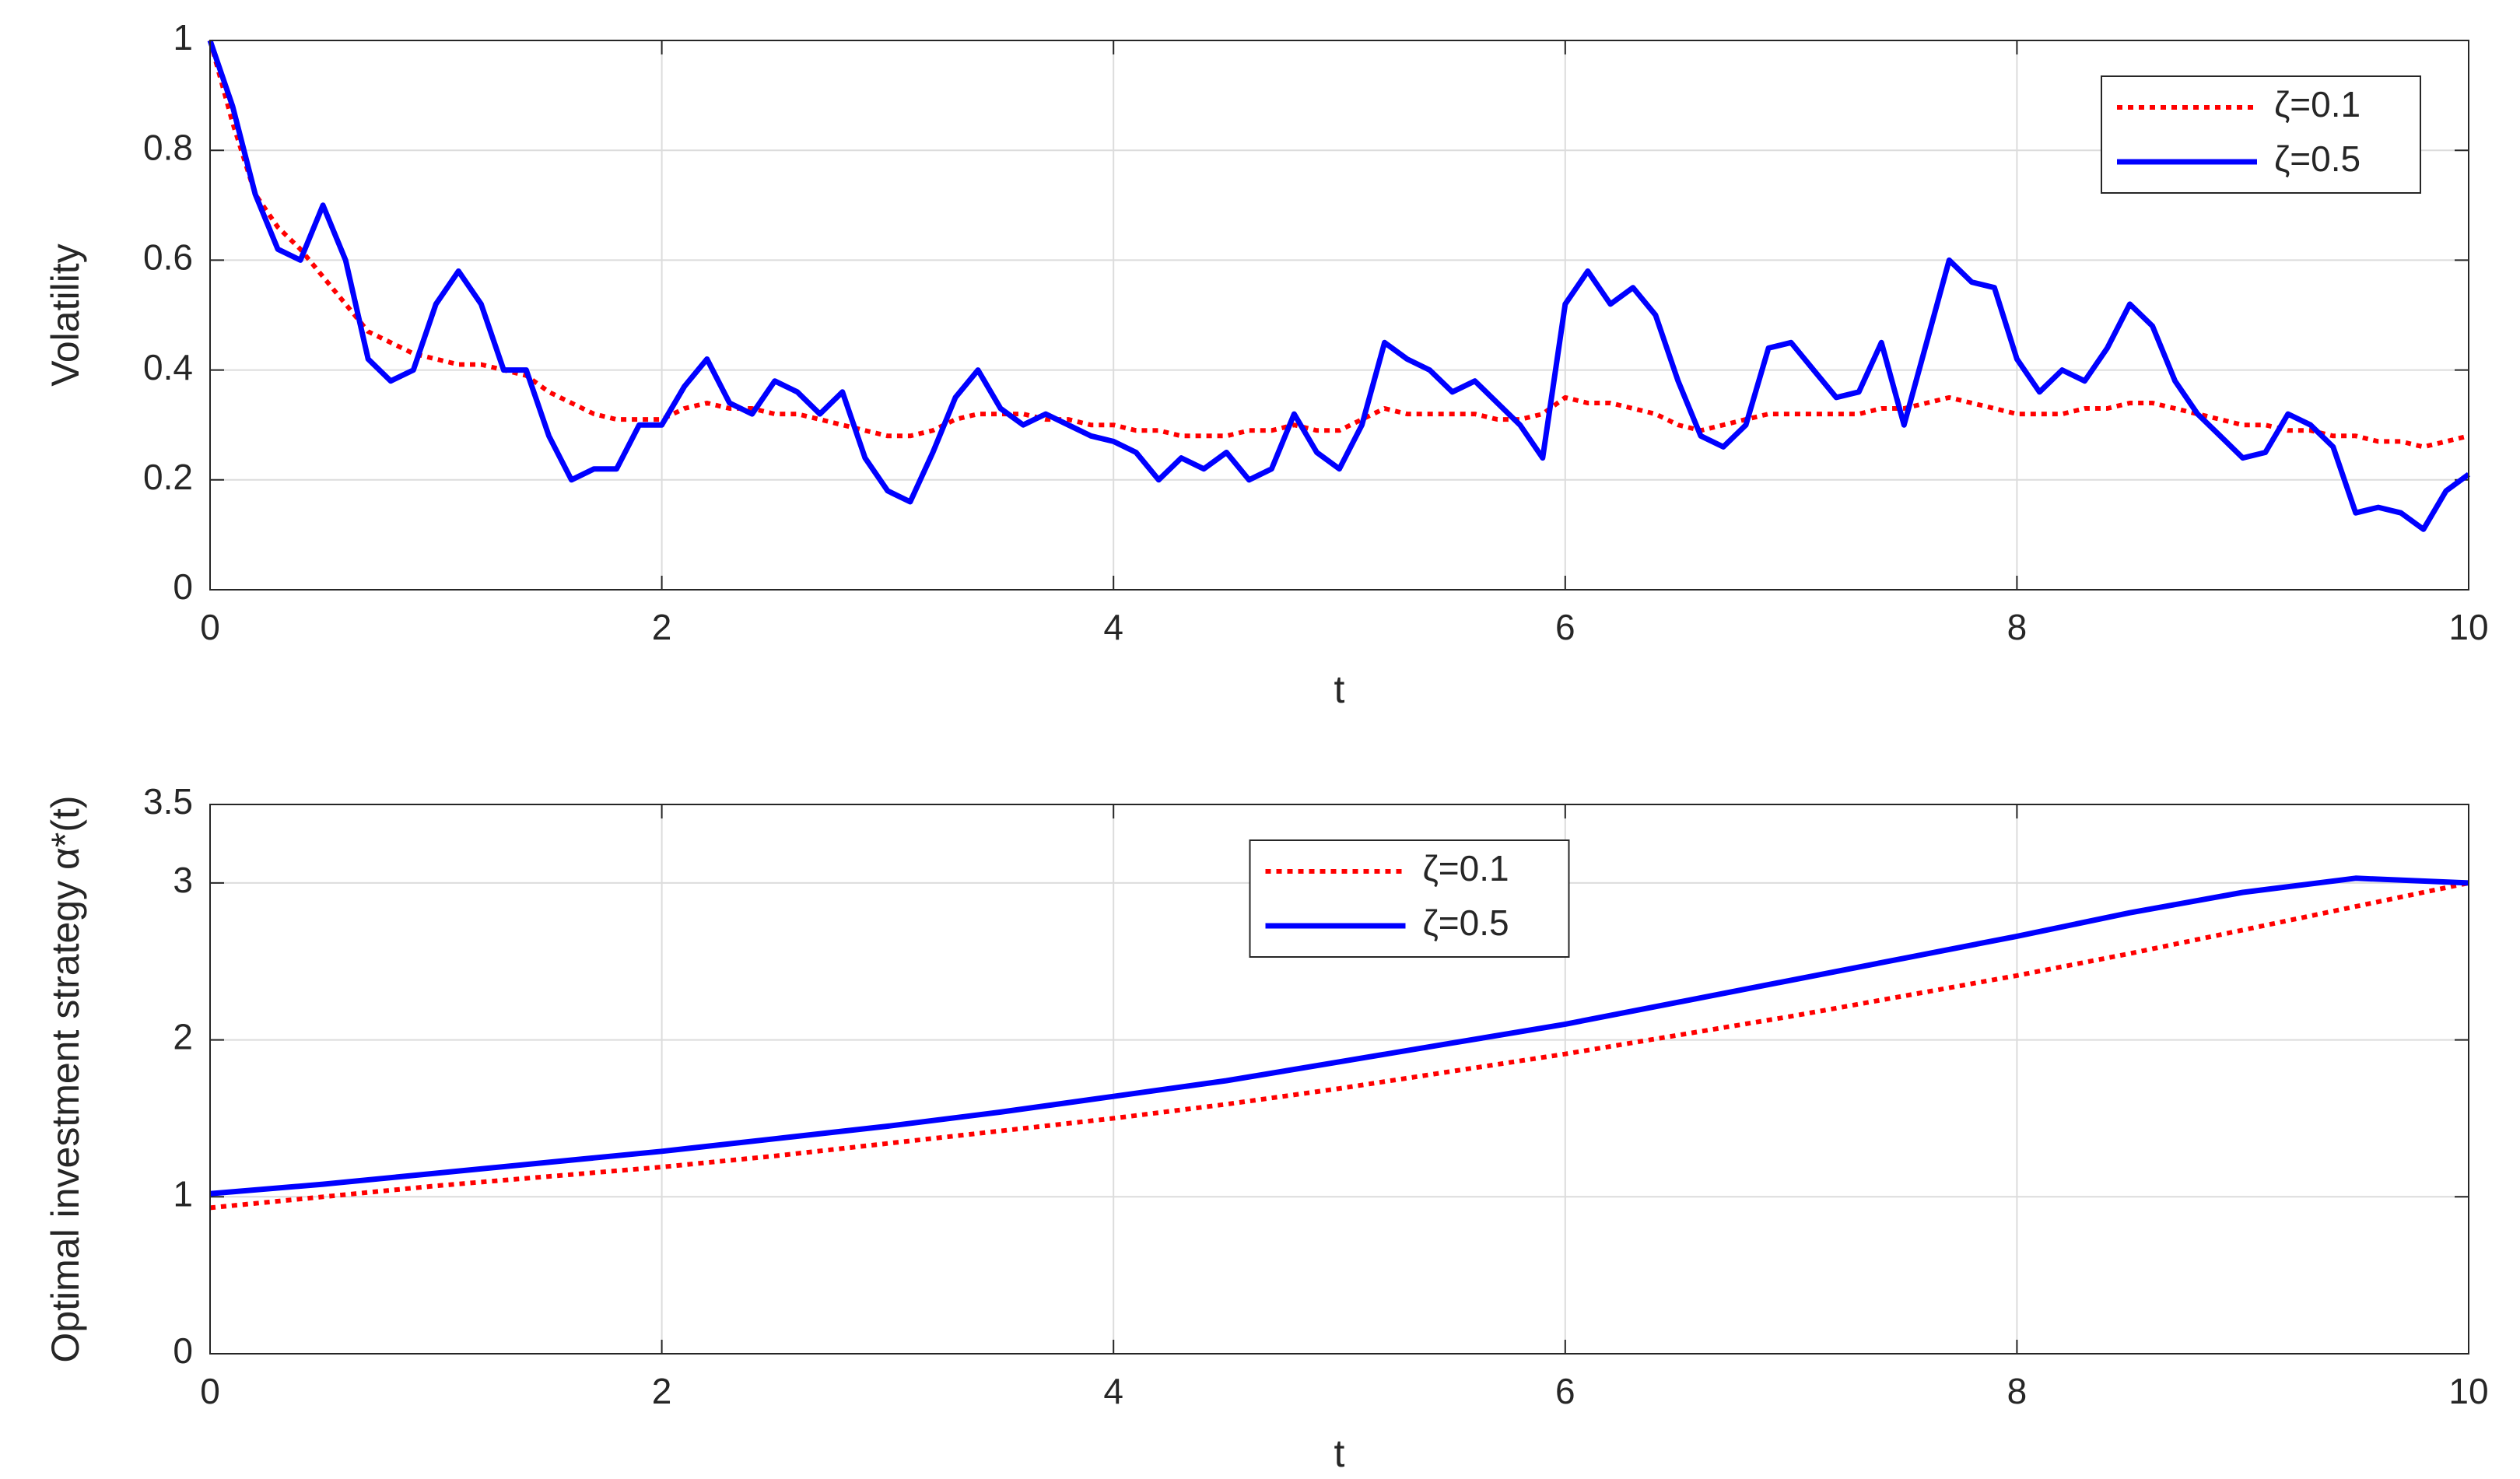 The height and width of the screenshot is (1479, 2520). Describe the element at coordinates (65, 1078) in the screenshot. I see `y-axis-label: Optimal investment strategy α*(t)` at that location.